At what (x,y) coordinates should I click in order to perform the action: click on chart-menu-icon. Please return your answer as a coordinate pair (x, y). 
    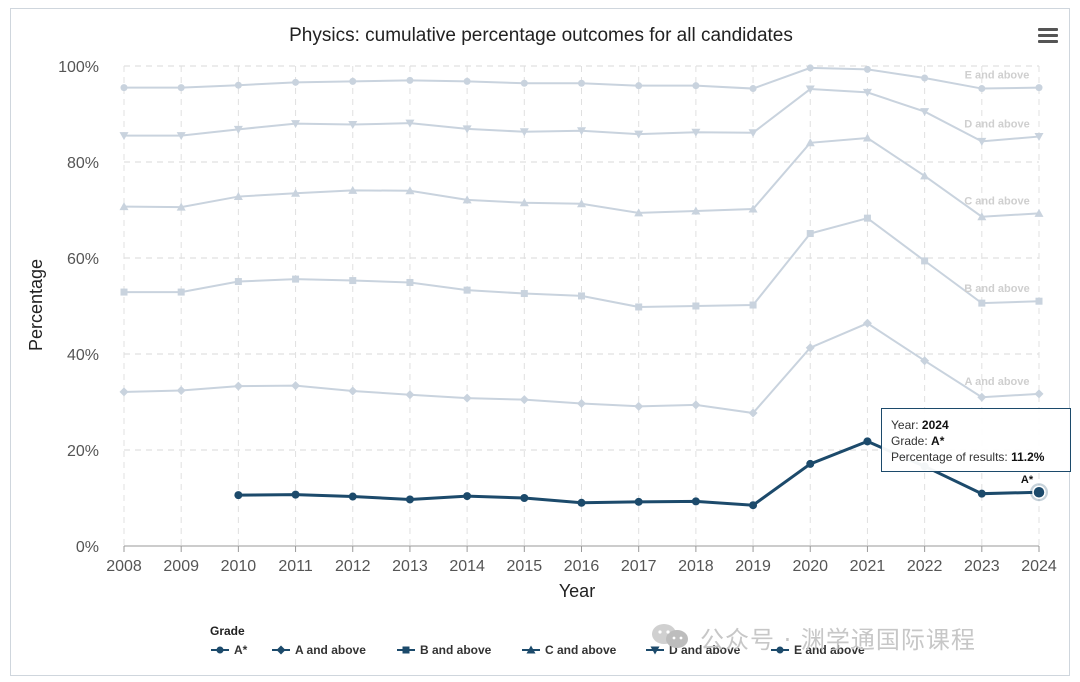
    Looking at the image, I should click on (1048, 37).